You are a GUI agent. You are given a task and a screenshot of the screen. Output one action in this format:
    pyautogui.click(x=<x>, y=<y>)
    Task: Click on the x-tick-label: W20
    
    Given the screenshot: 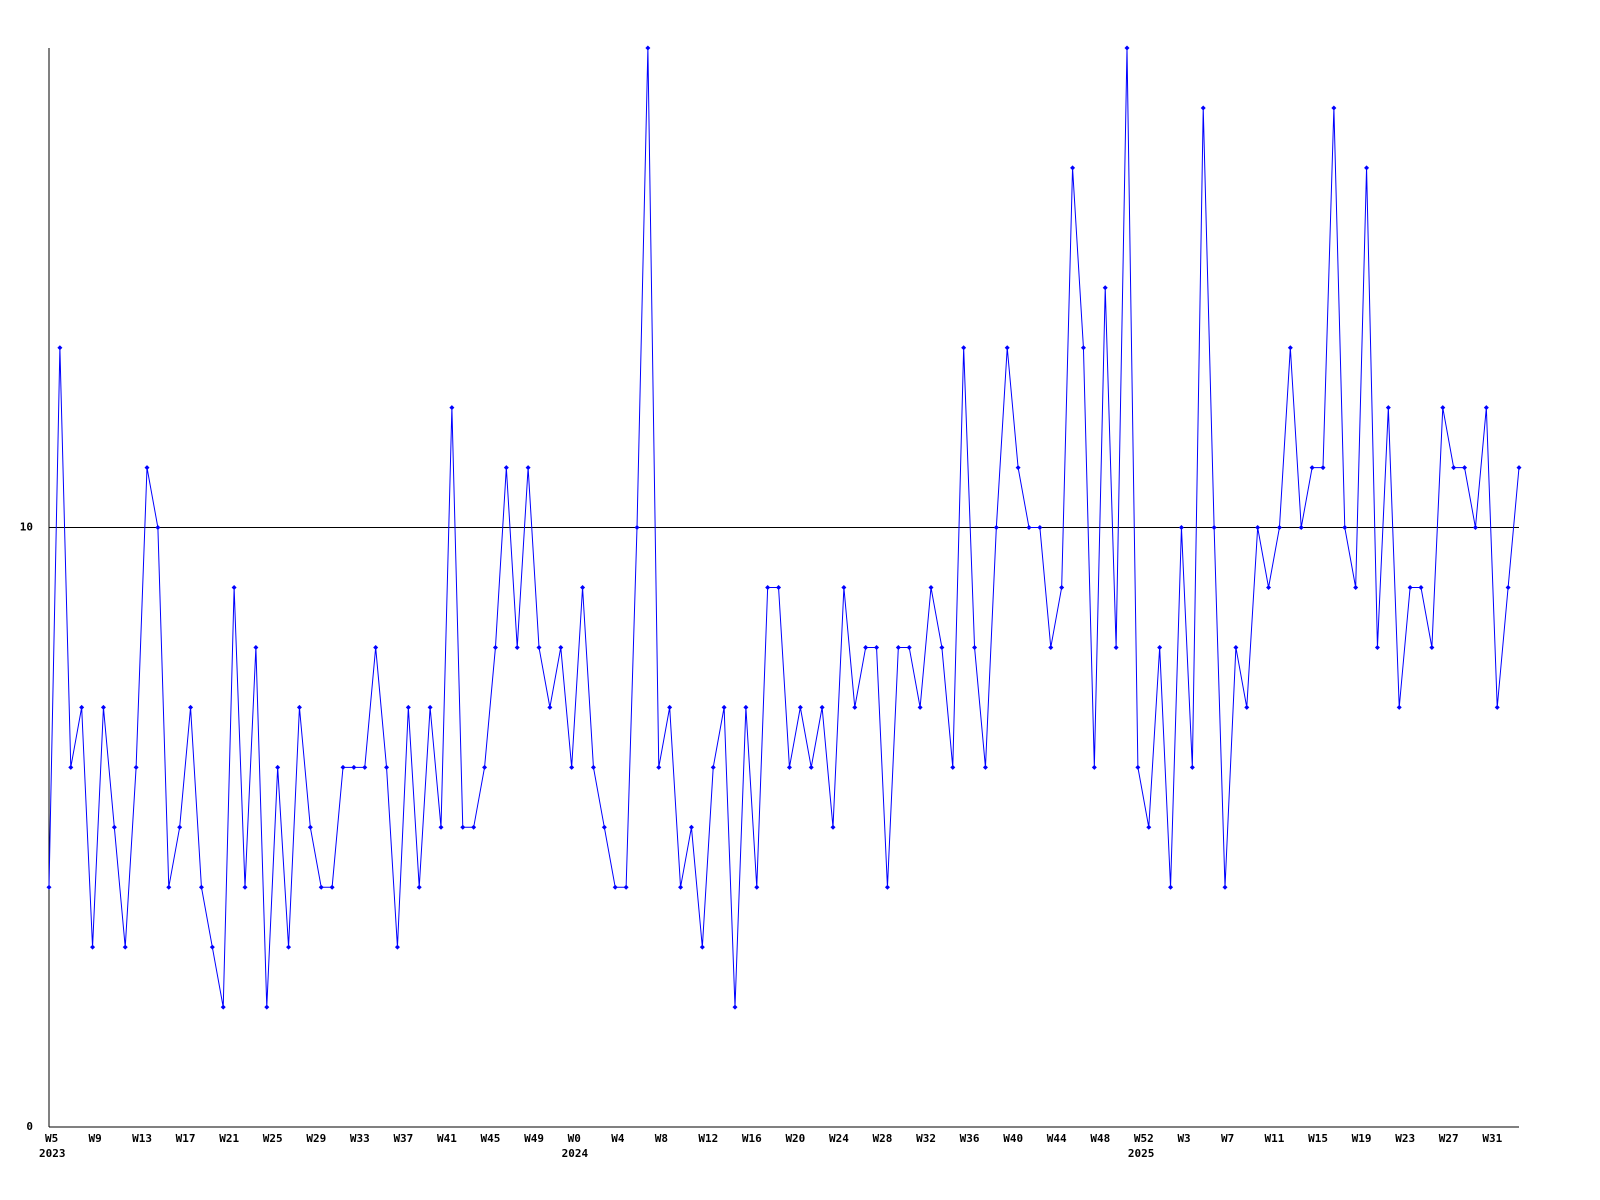 What is the action you would take?
    pyautogui.click(x=795, y=1138)
    